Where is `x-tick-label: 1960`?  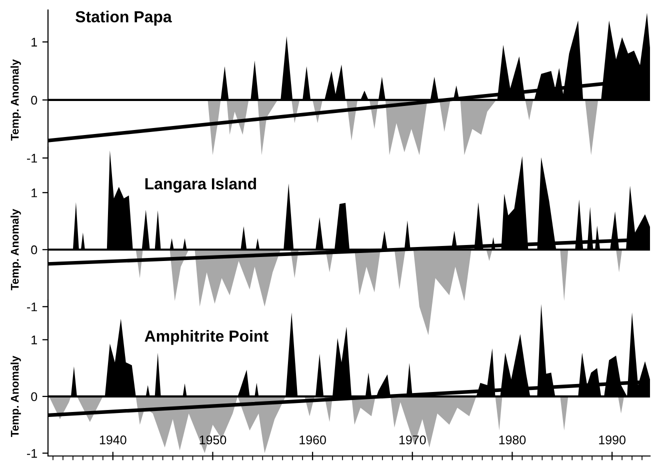
x-tick-label: 1960 is located at coordinates (313, 439).